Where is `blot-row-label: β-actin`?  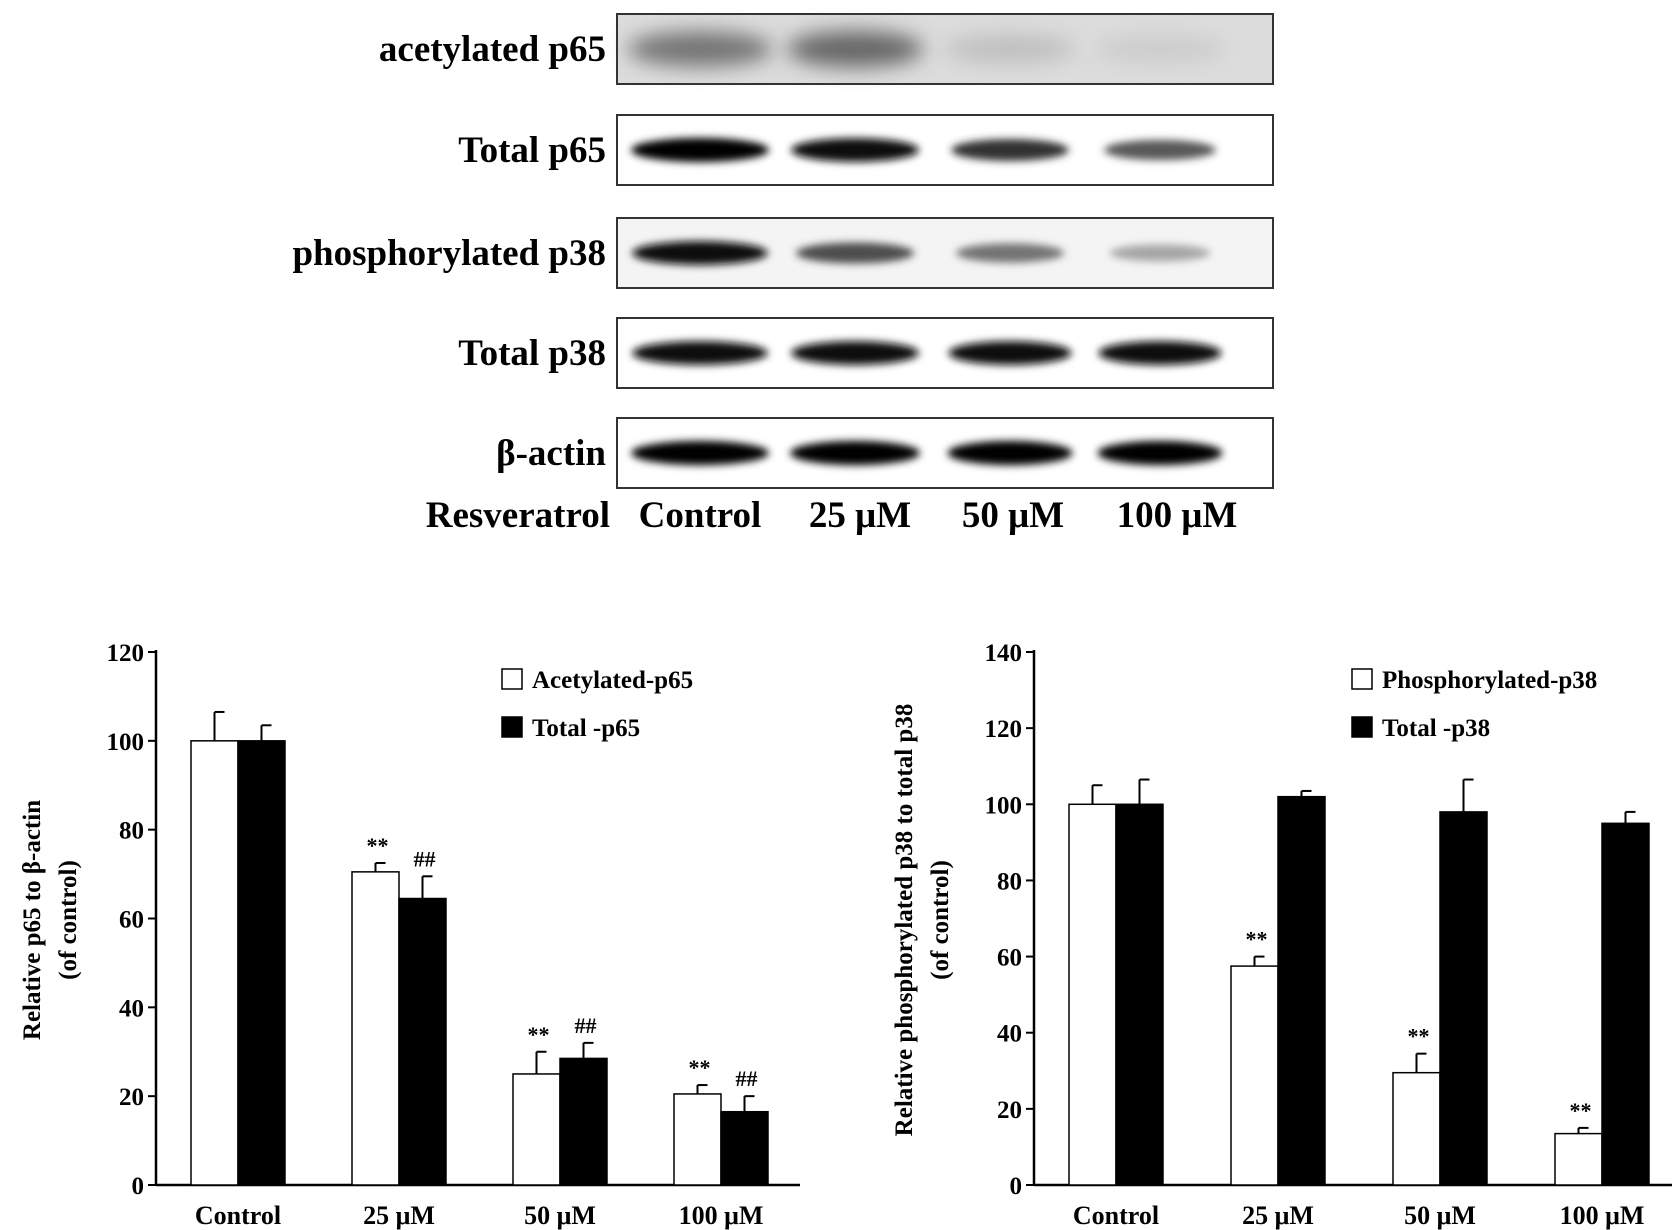
blot-row-label: β-actin is located at coordinates (551, 453).